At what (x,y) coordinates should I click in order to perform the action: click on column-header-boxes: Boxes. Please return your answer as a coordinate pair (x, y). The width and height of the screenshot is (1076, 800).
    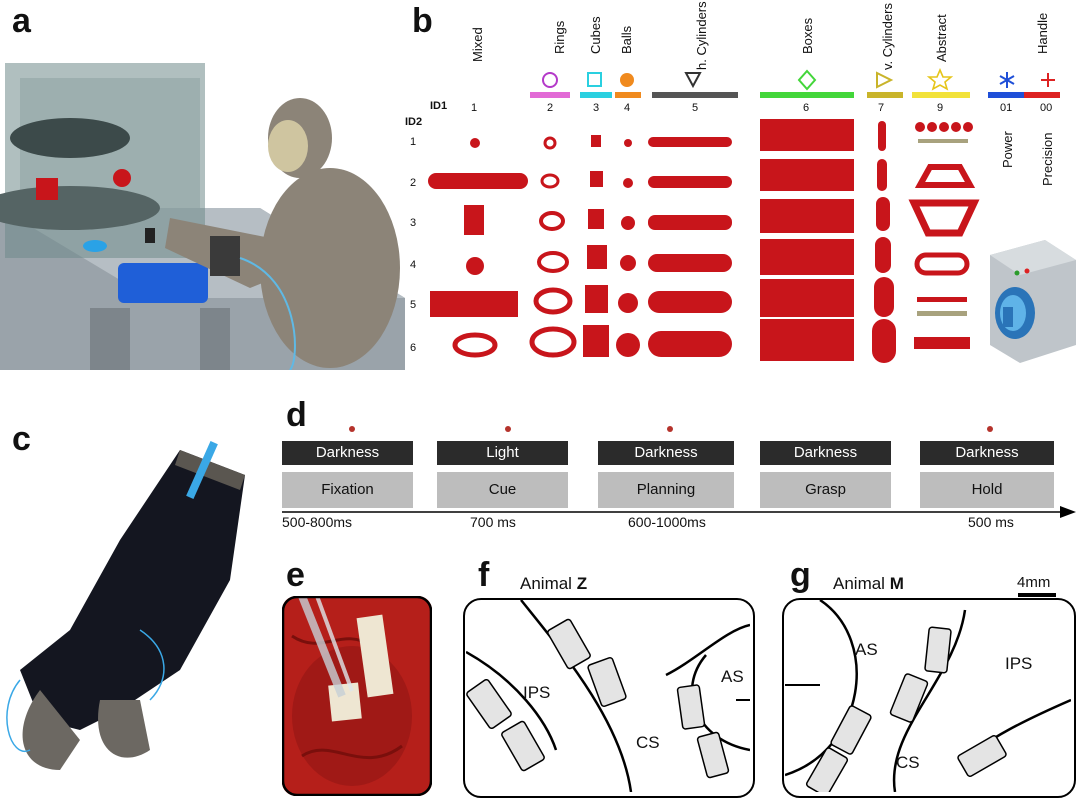
    Looking at the image, I should click on (807, 35).